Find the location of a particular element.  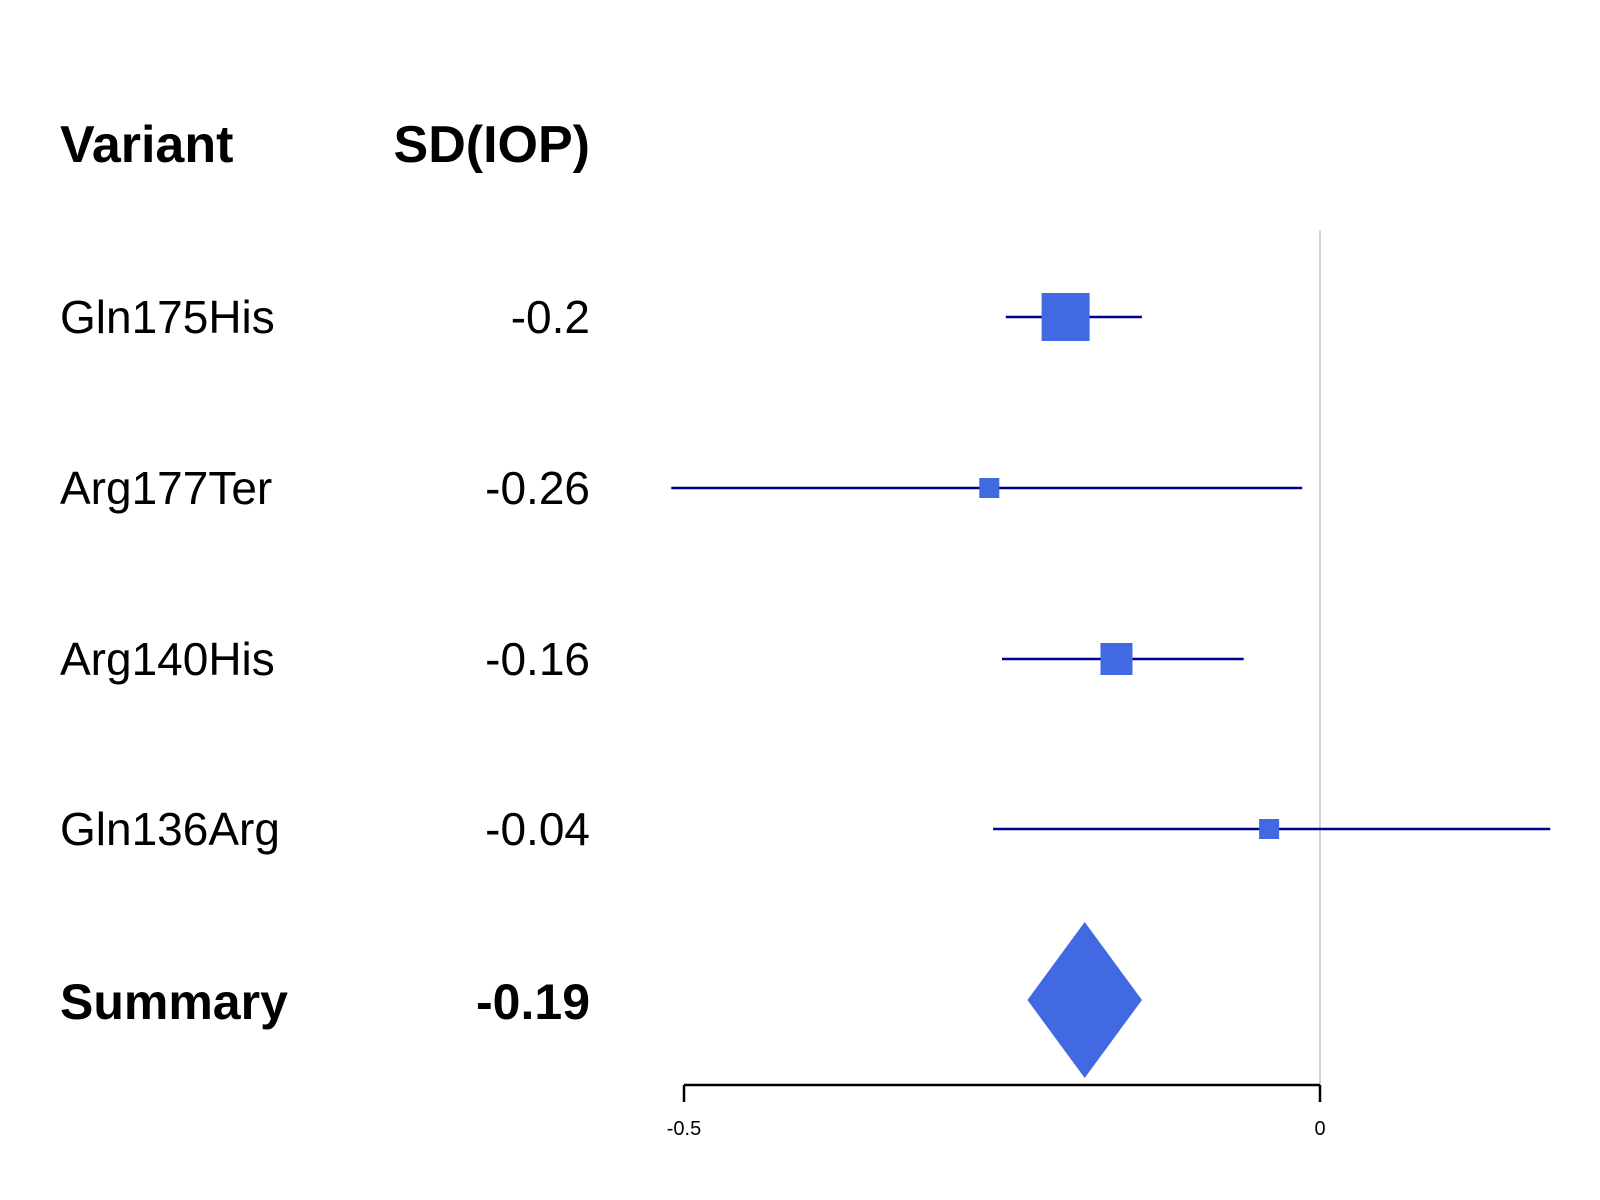

variant-value: -0.16 is located at coordinates (537, 659).